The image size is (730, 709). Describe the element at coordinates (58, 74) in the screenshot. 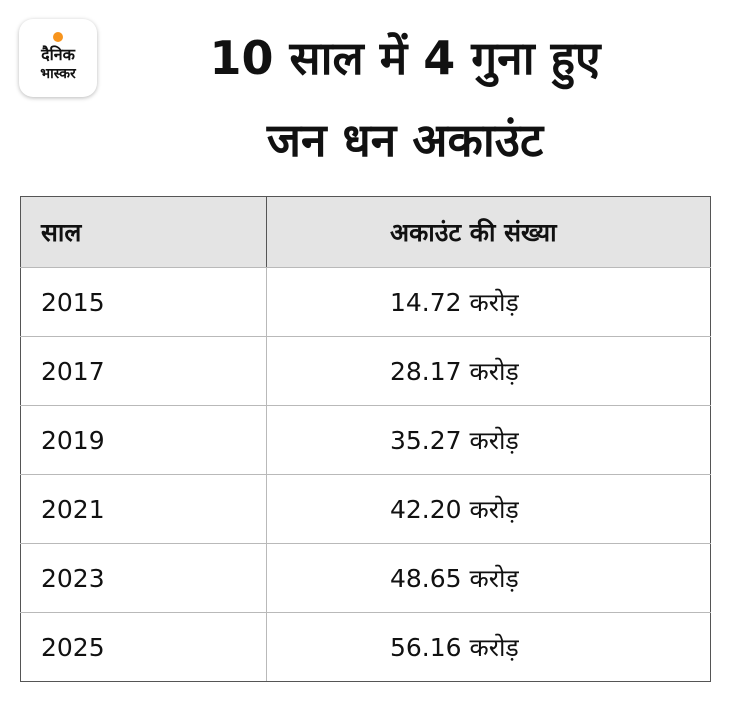

I see `logo-text-line2: भास्कर` at that location.